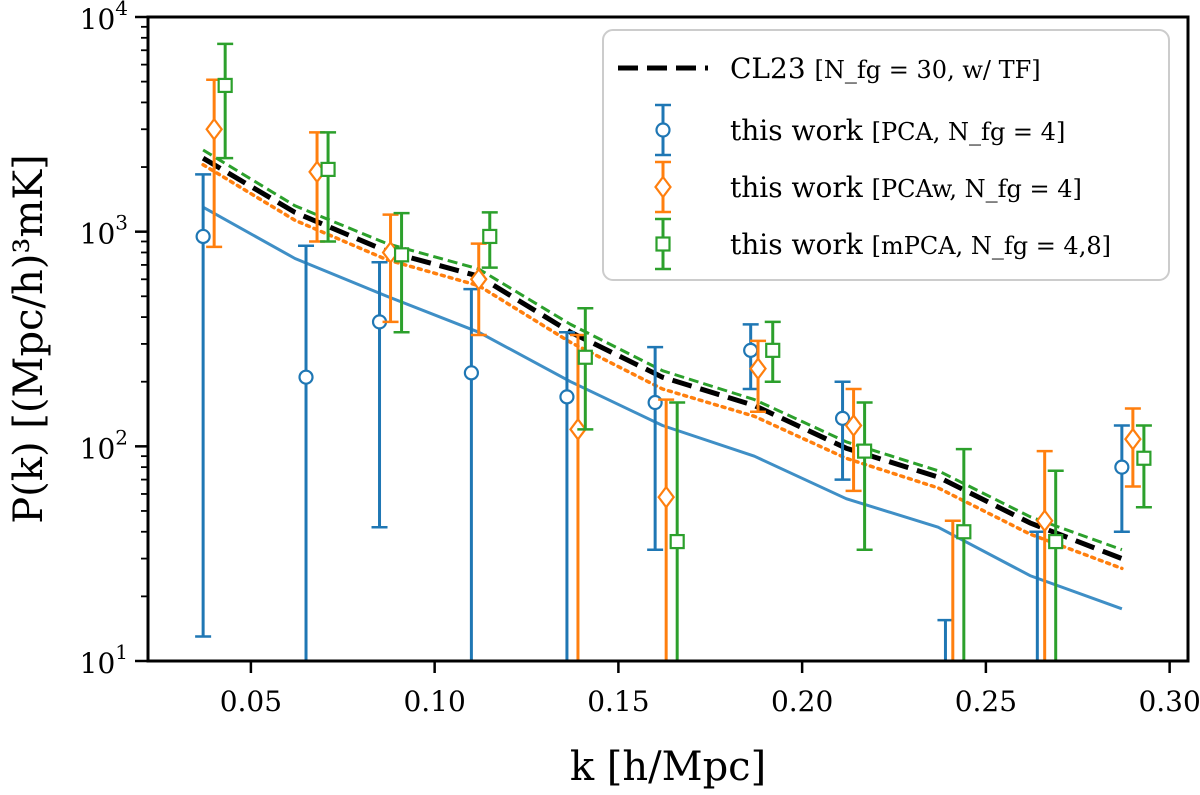 The image size is (1200, 795). I want to click on y-tick-label: 10⁴, so click(104, 18).